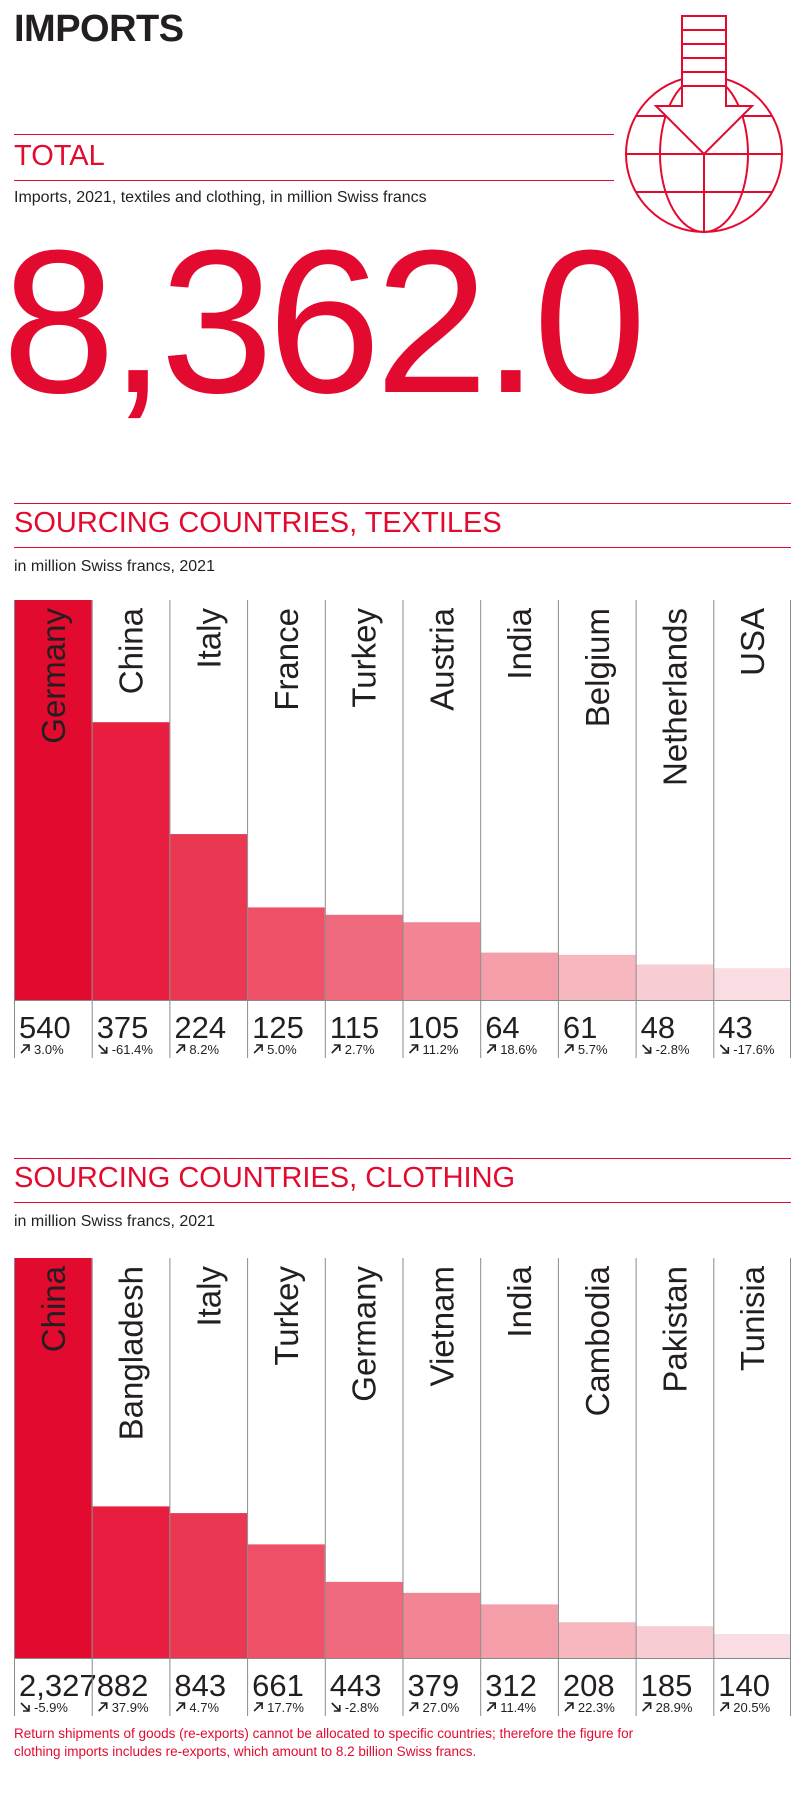 Image resolution: width=800 pixels, height=1795 pixels. I want to click on value-label-india: 64, so click(502, 1027).